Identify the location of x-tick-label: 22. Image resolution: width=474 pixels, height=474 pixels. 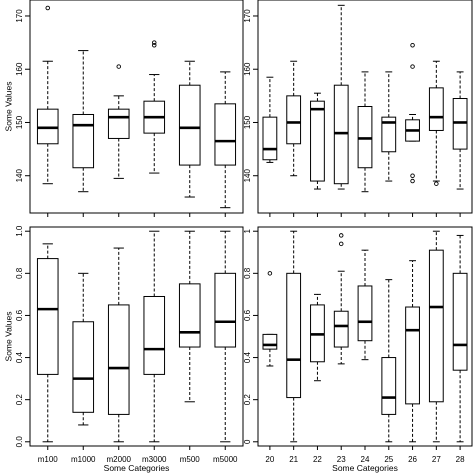
(317, 459).